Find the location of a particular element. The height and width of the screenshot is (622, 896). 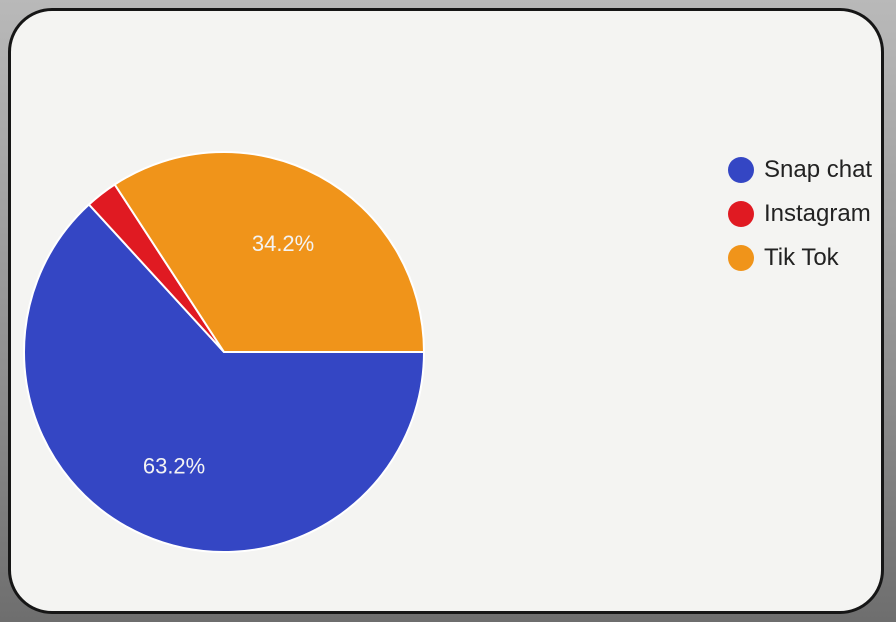

legend-item-instagram: Instagram is located at coordinates (800, 214).